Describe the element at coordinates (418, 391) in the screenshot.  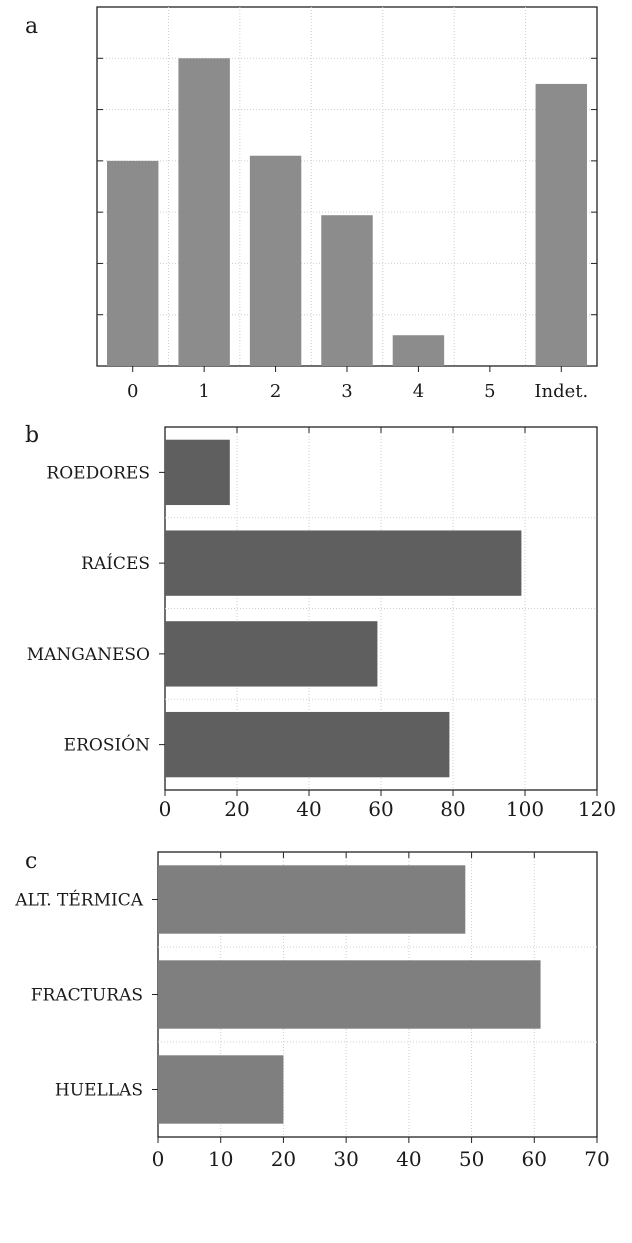
I see `tick-label-x: 4` at that location.